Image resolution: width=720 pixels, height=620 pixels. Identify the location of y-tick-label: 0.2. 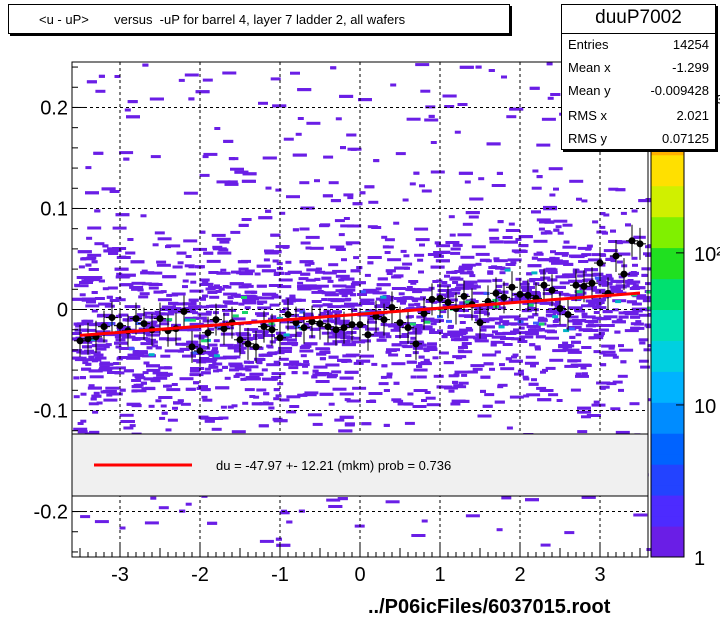
(54, 108).